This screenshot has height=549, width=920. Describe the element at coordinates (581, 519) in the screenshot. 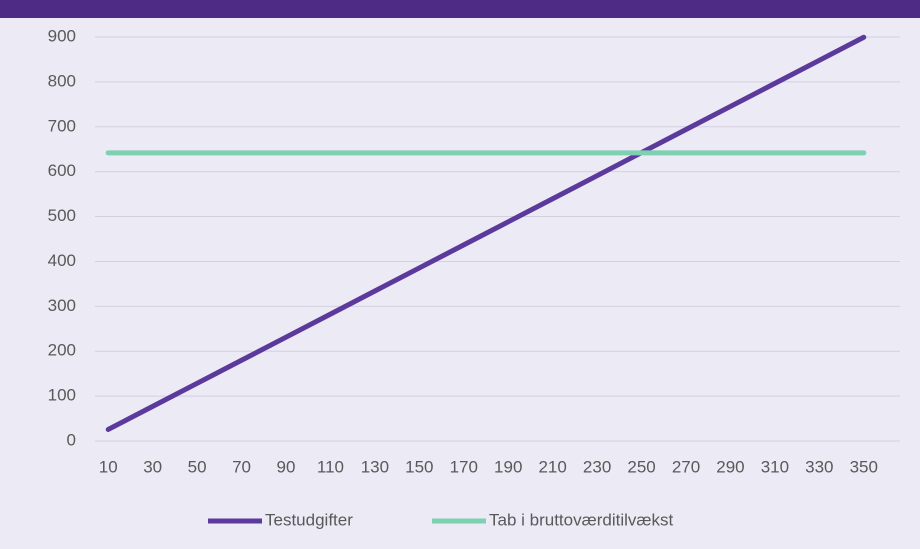

I see `legend-label: Tab i bruttoværditilvækst` at that location.